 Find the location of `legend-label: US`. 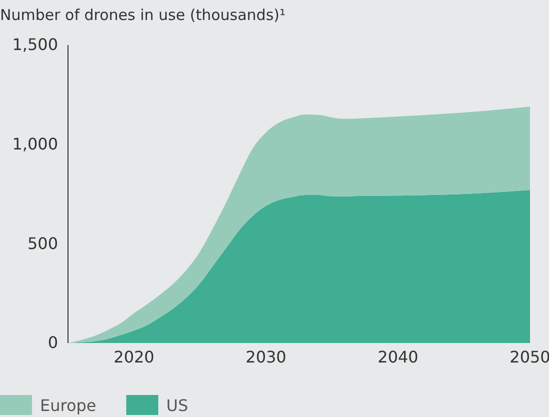

legend-label: US is located at coordinates (177, 405).